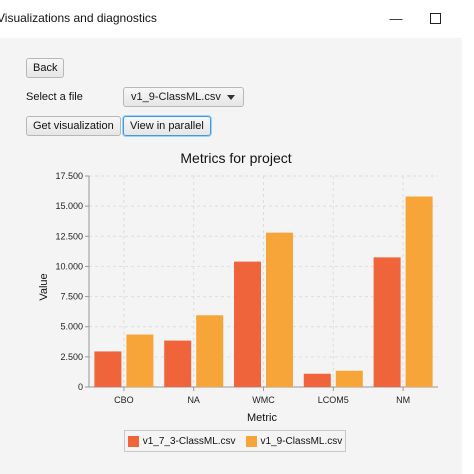 This screenshot has height=474, width=474. What do you see at coordinates (176, 97) in the screenshot?
I see `file-select-value: v1_9-ClassML.csv` at bounding box center [176, 97].